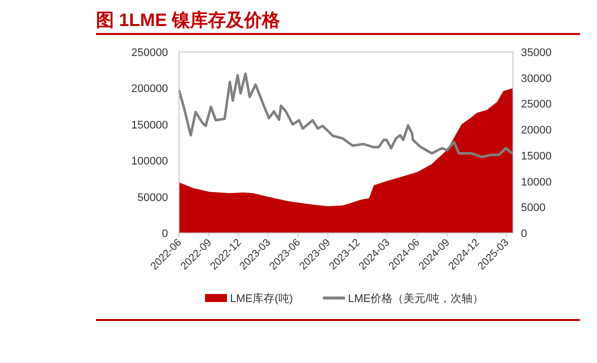 Image resolution: width=597 pixels, height=363 pixels. I want to click on y-tick-label: 100000, so click(149, 162).